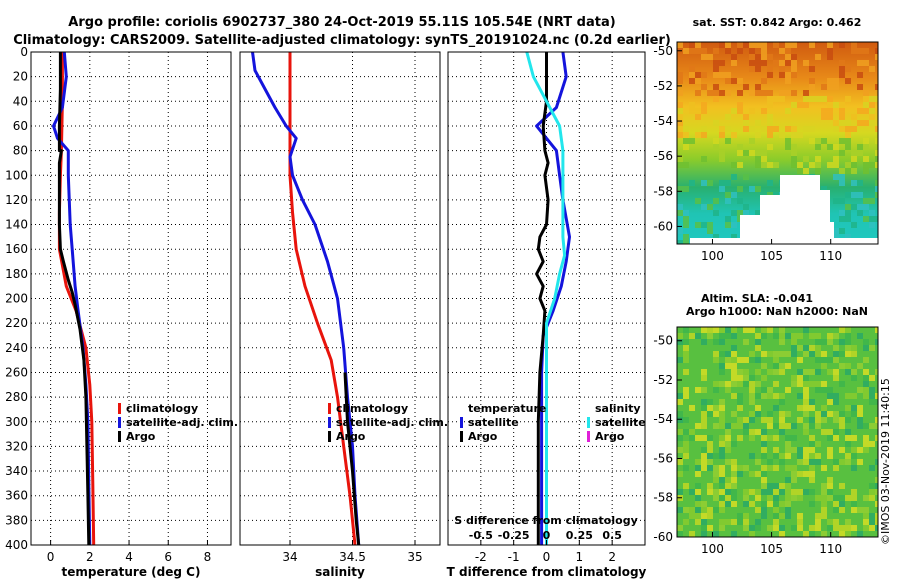 The width and height of the screenshot is (900, 580). Describe the element at coordinates (16, 175) in the screenshot. I see `depth-tick-label: 100` at that location.